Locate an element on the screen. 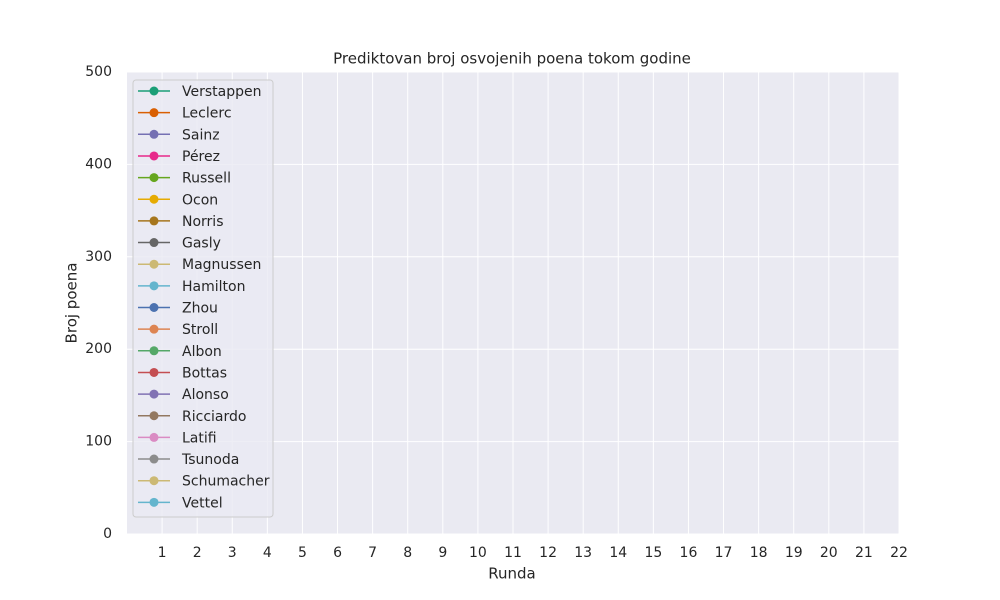 The image size is (1000, 600). x-tick-label: 17 is located at coordinates (724, 553).